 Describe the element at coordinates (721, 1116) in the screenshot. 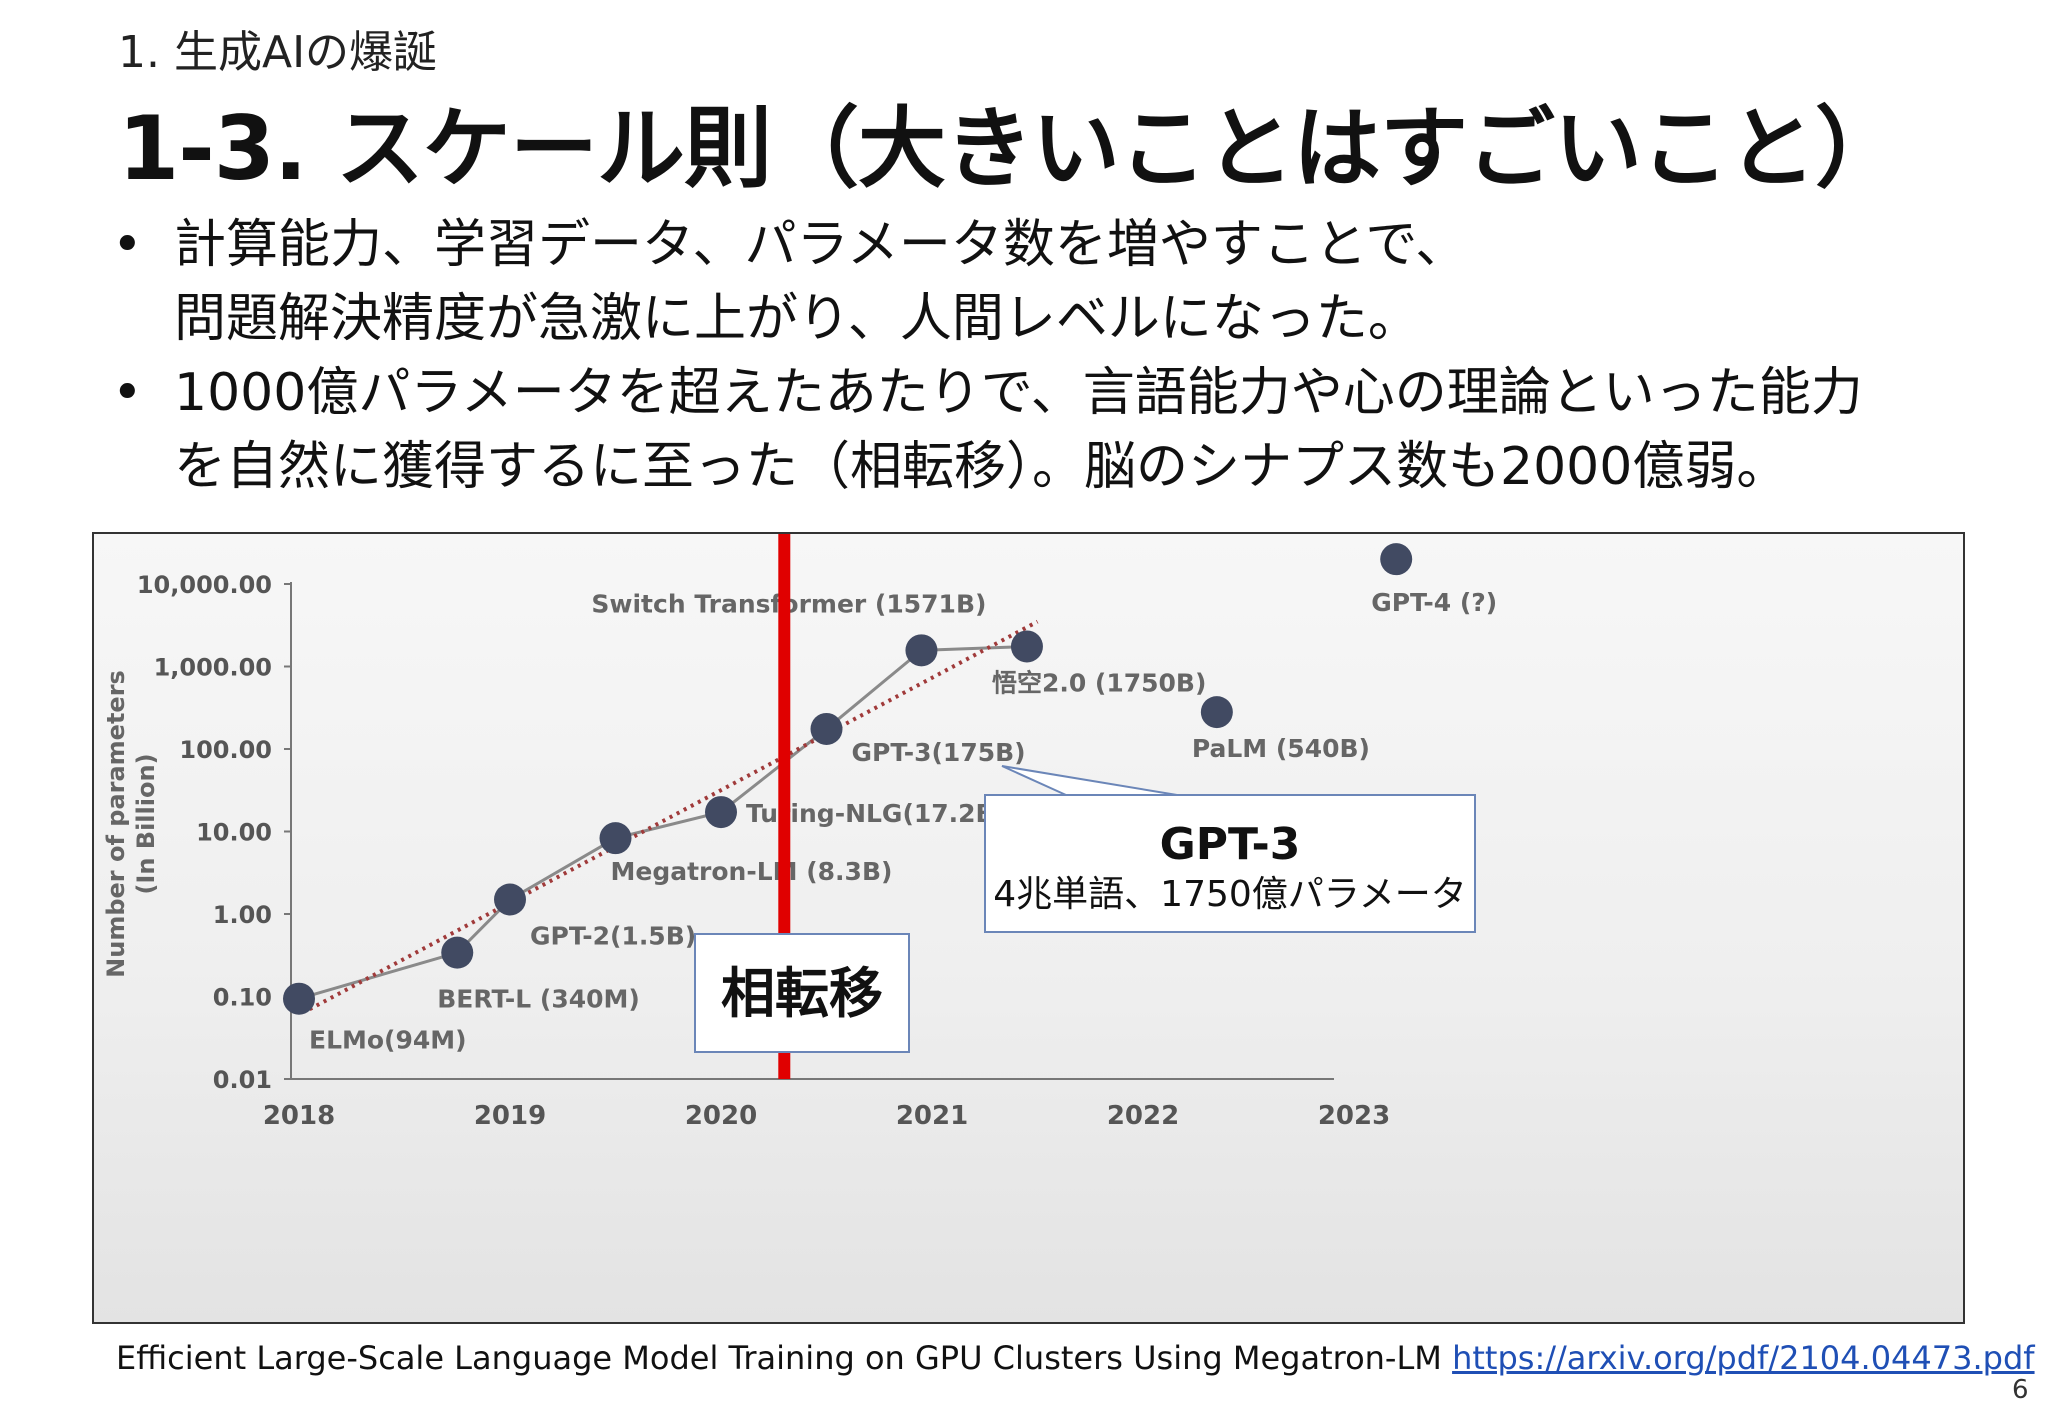

I see `x-tick-label: 2020` at that location.